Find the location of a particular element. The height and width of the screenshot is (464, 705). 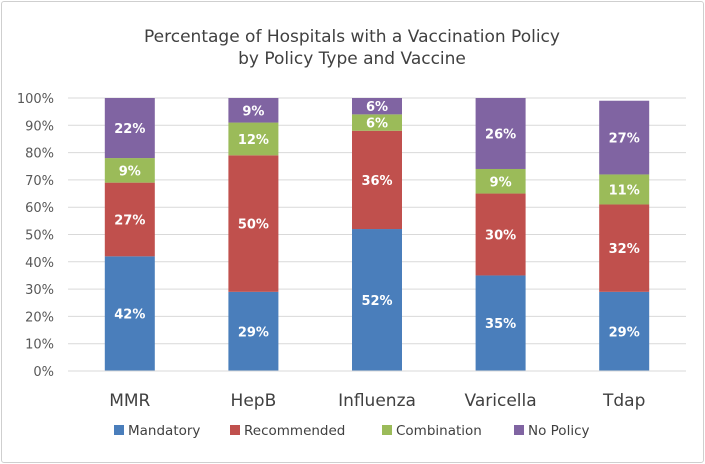

y-tick-label: 40% is located at coordinates (39, 263).